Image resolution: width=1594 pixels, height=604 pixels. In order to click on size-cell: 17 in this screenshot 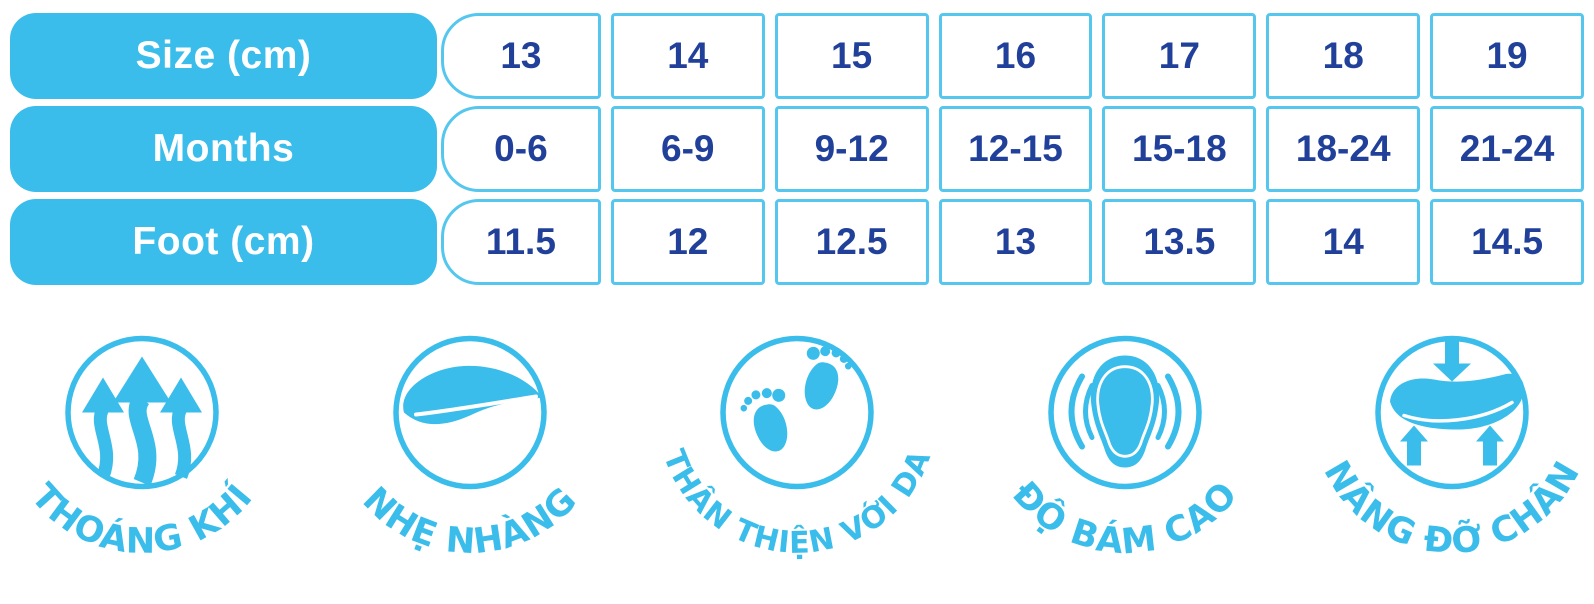, I will do `click(1179, 56)`.